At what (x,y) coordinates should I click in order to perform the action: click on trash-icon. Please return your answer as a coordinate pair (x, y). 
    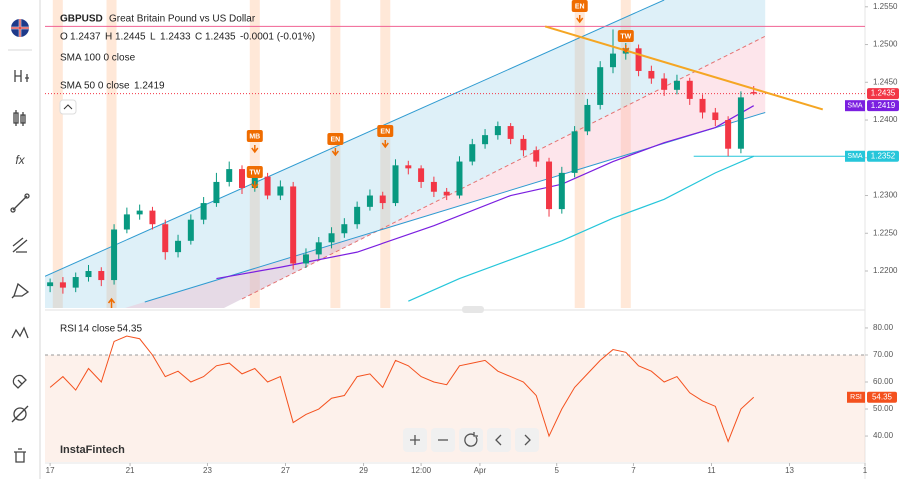
    Looking at the image, I should click on (20, 455).